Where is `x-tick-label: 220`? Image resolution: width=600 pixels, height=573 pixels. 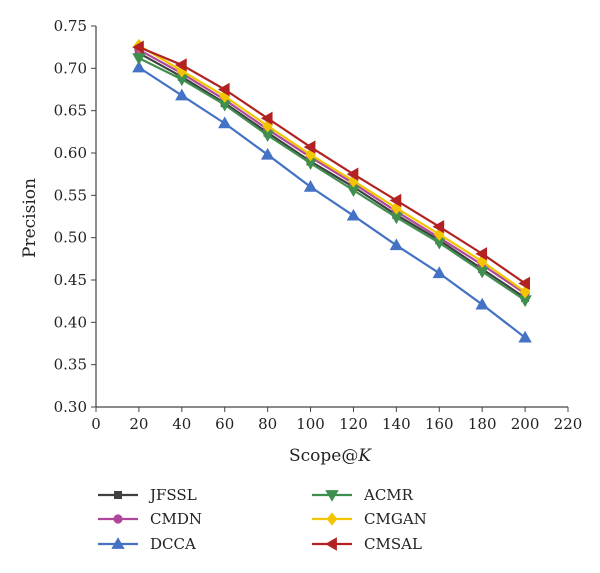 x-tick-label: 220 is located at coordinates (568, 424).